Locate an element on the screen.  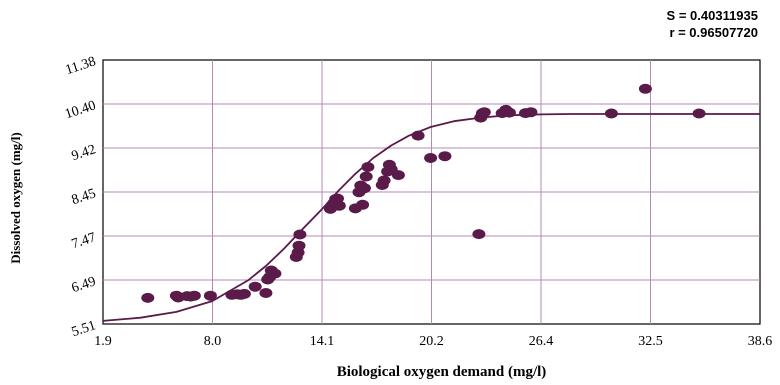
y-tick-label: 6.49 is located at coordinates (84, 285).